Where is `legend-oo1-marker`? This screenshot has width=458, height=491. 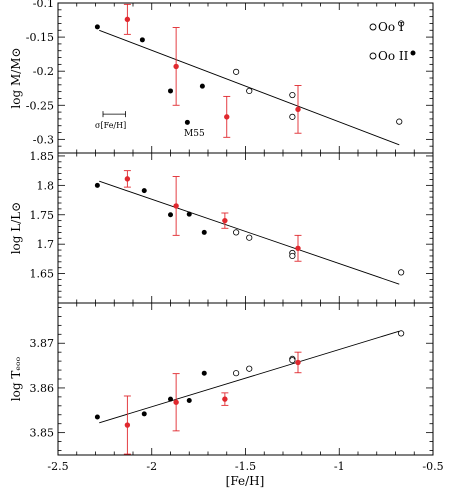 legend-oo1-marker is located at coordinates (373, 27).